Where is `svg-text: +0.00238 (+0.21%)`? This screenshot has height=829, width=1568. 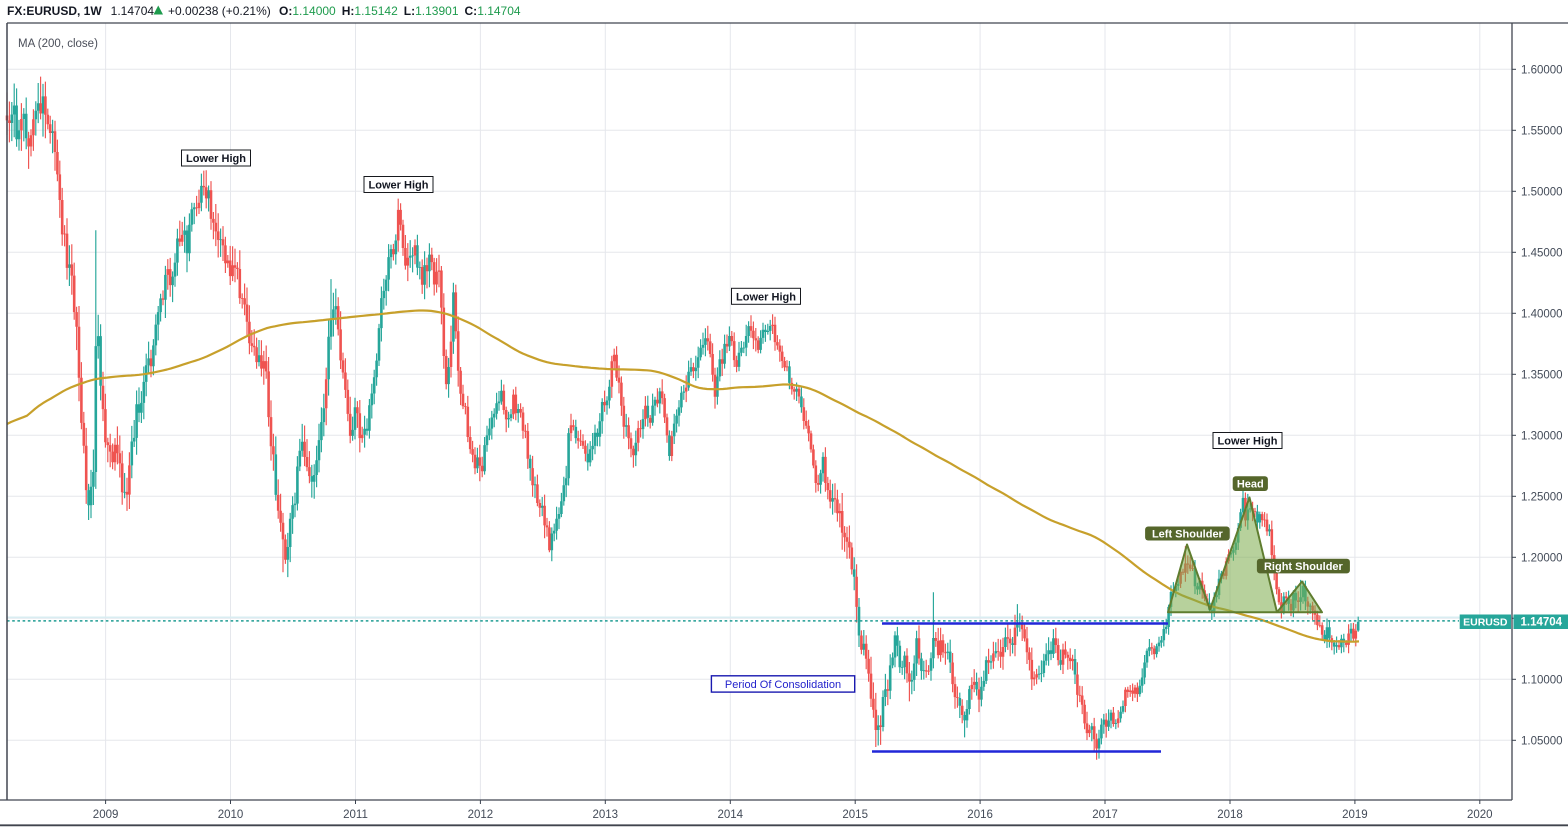 svg-text: +0.00238 (+0.21%) is located at coordinates (219, 11).